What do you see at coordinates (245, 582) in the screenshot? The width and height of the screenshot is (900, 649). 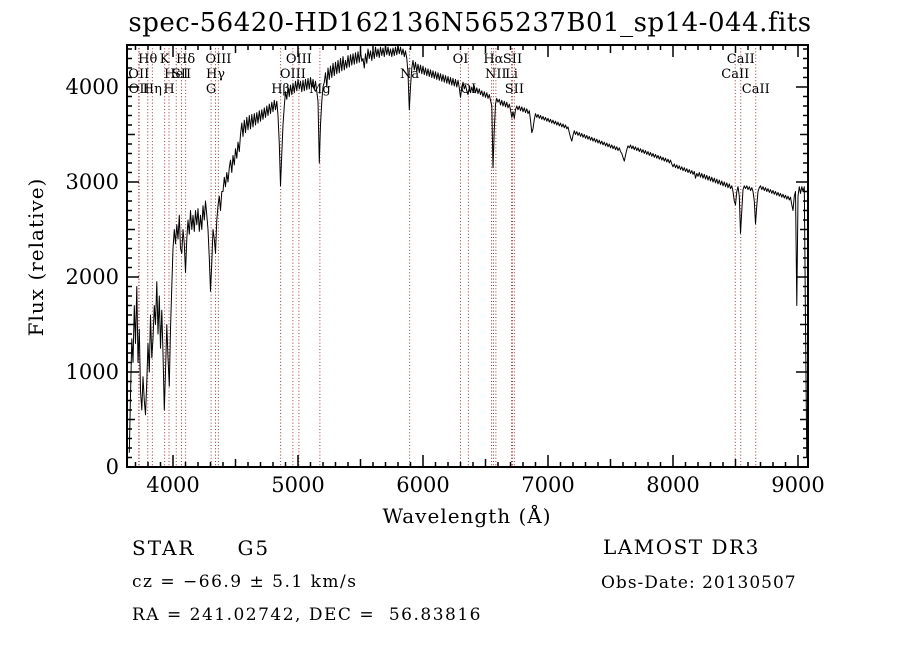 I see `cz-velocity-value: cz = −66.9 ± 5.1 km/s` at bounding box center [245, 582].